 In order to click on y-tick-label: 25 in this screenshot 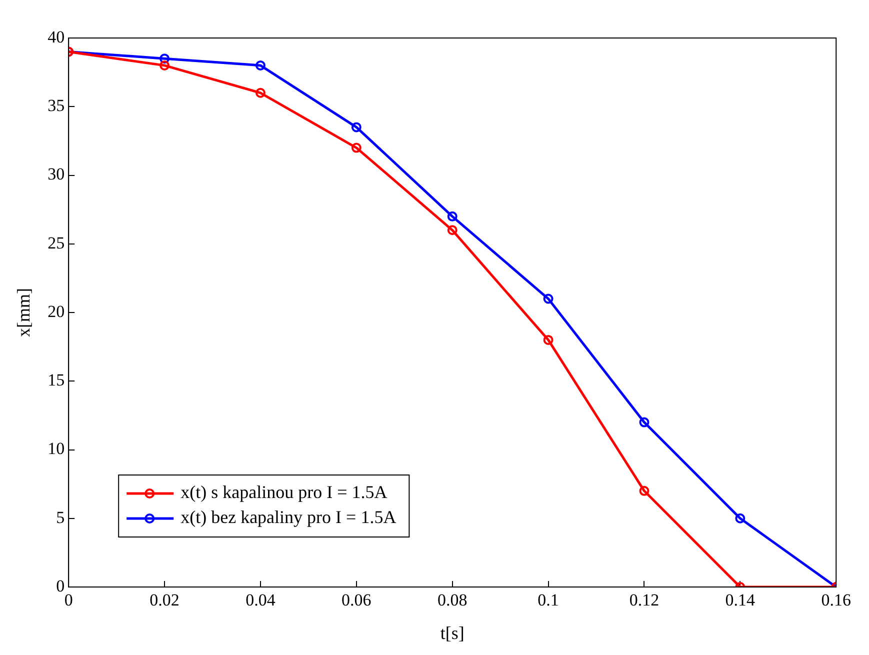, I will do `click(56, 242)`.